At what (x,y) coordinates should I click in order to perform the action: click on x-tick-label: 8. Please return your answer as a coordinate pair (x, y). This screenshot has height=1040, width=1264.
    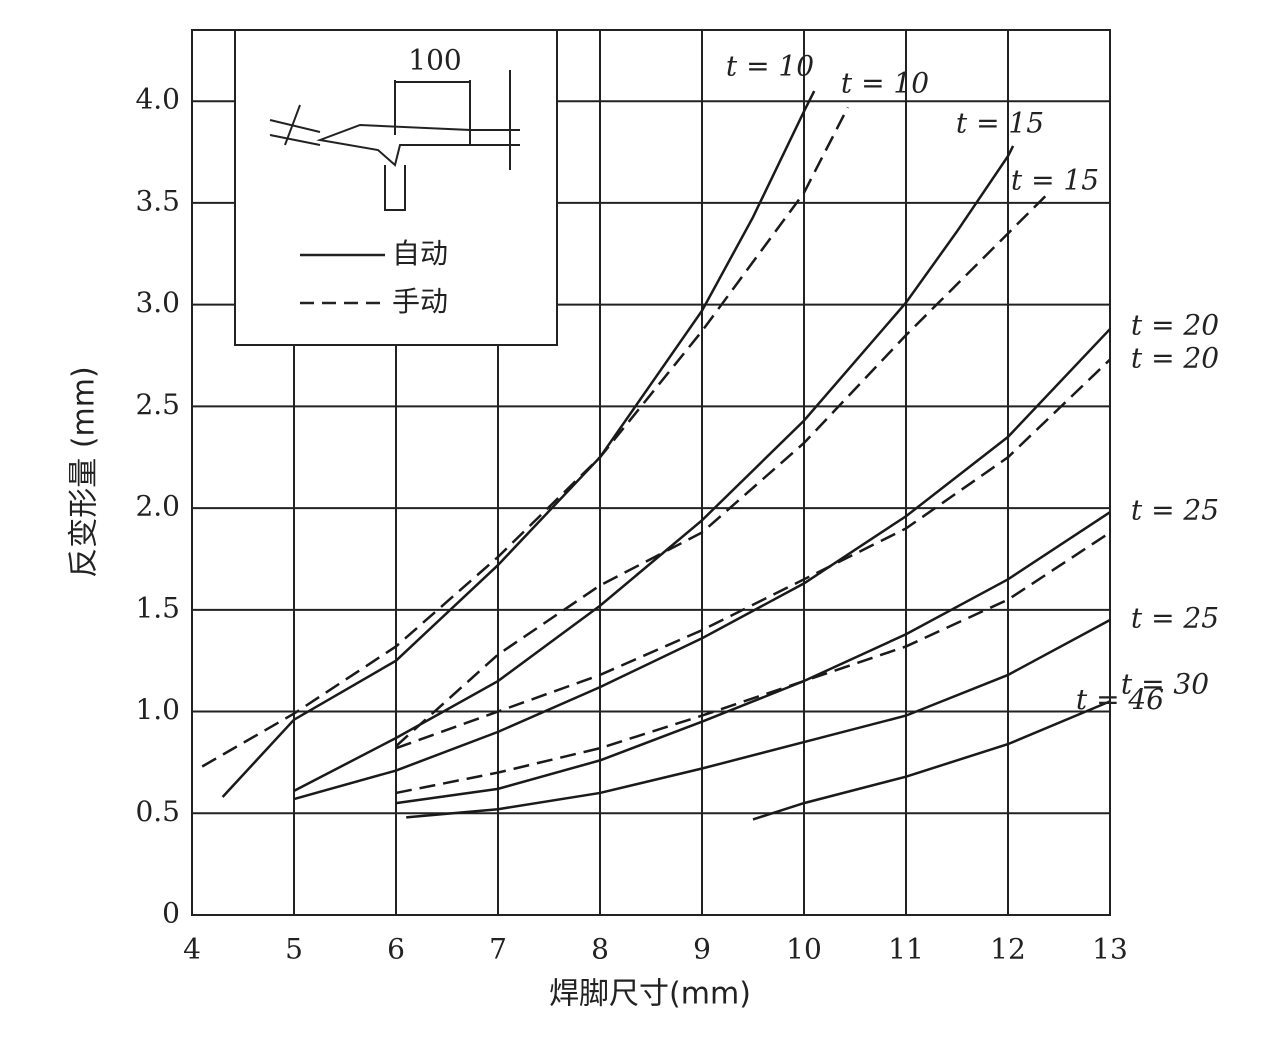
    Looking at the image, I should click on (600, 949).